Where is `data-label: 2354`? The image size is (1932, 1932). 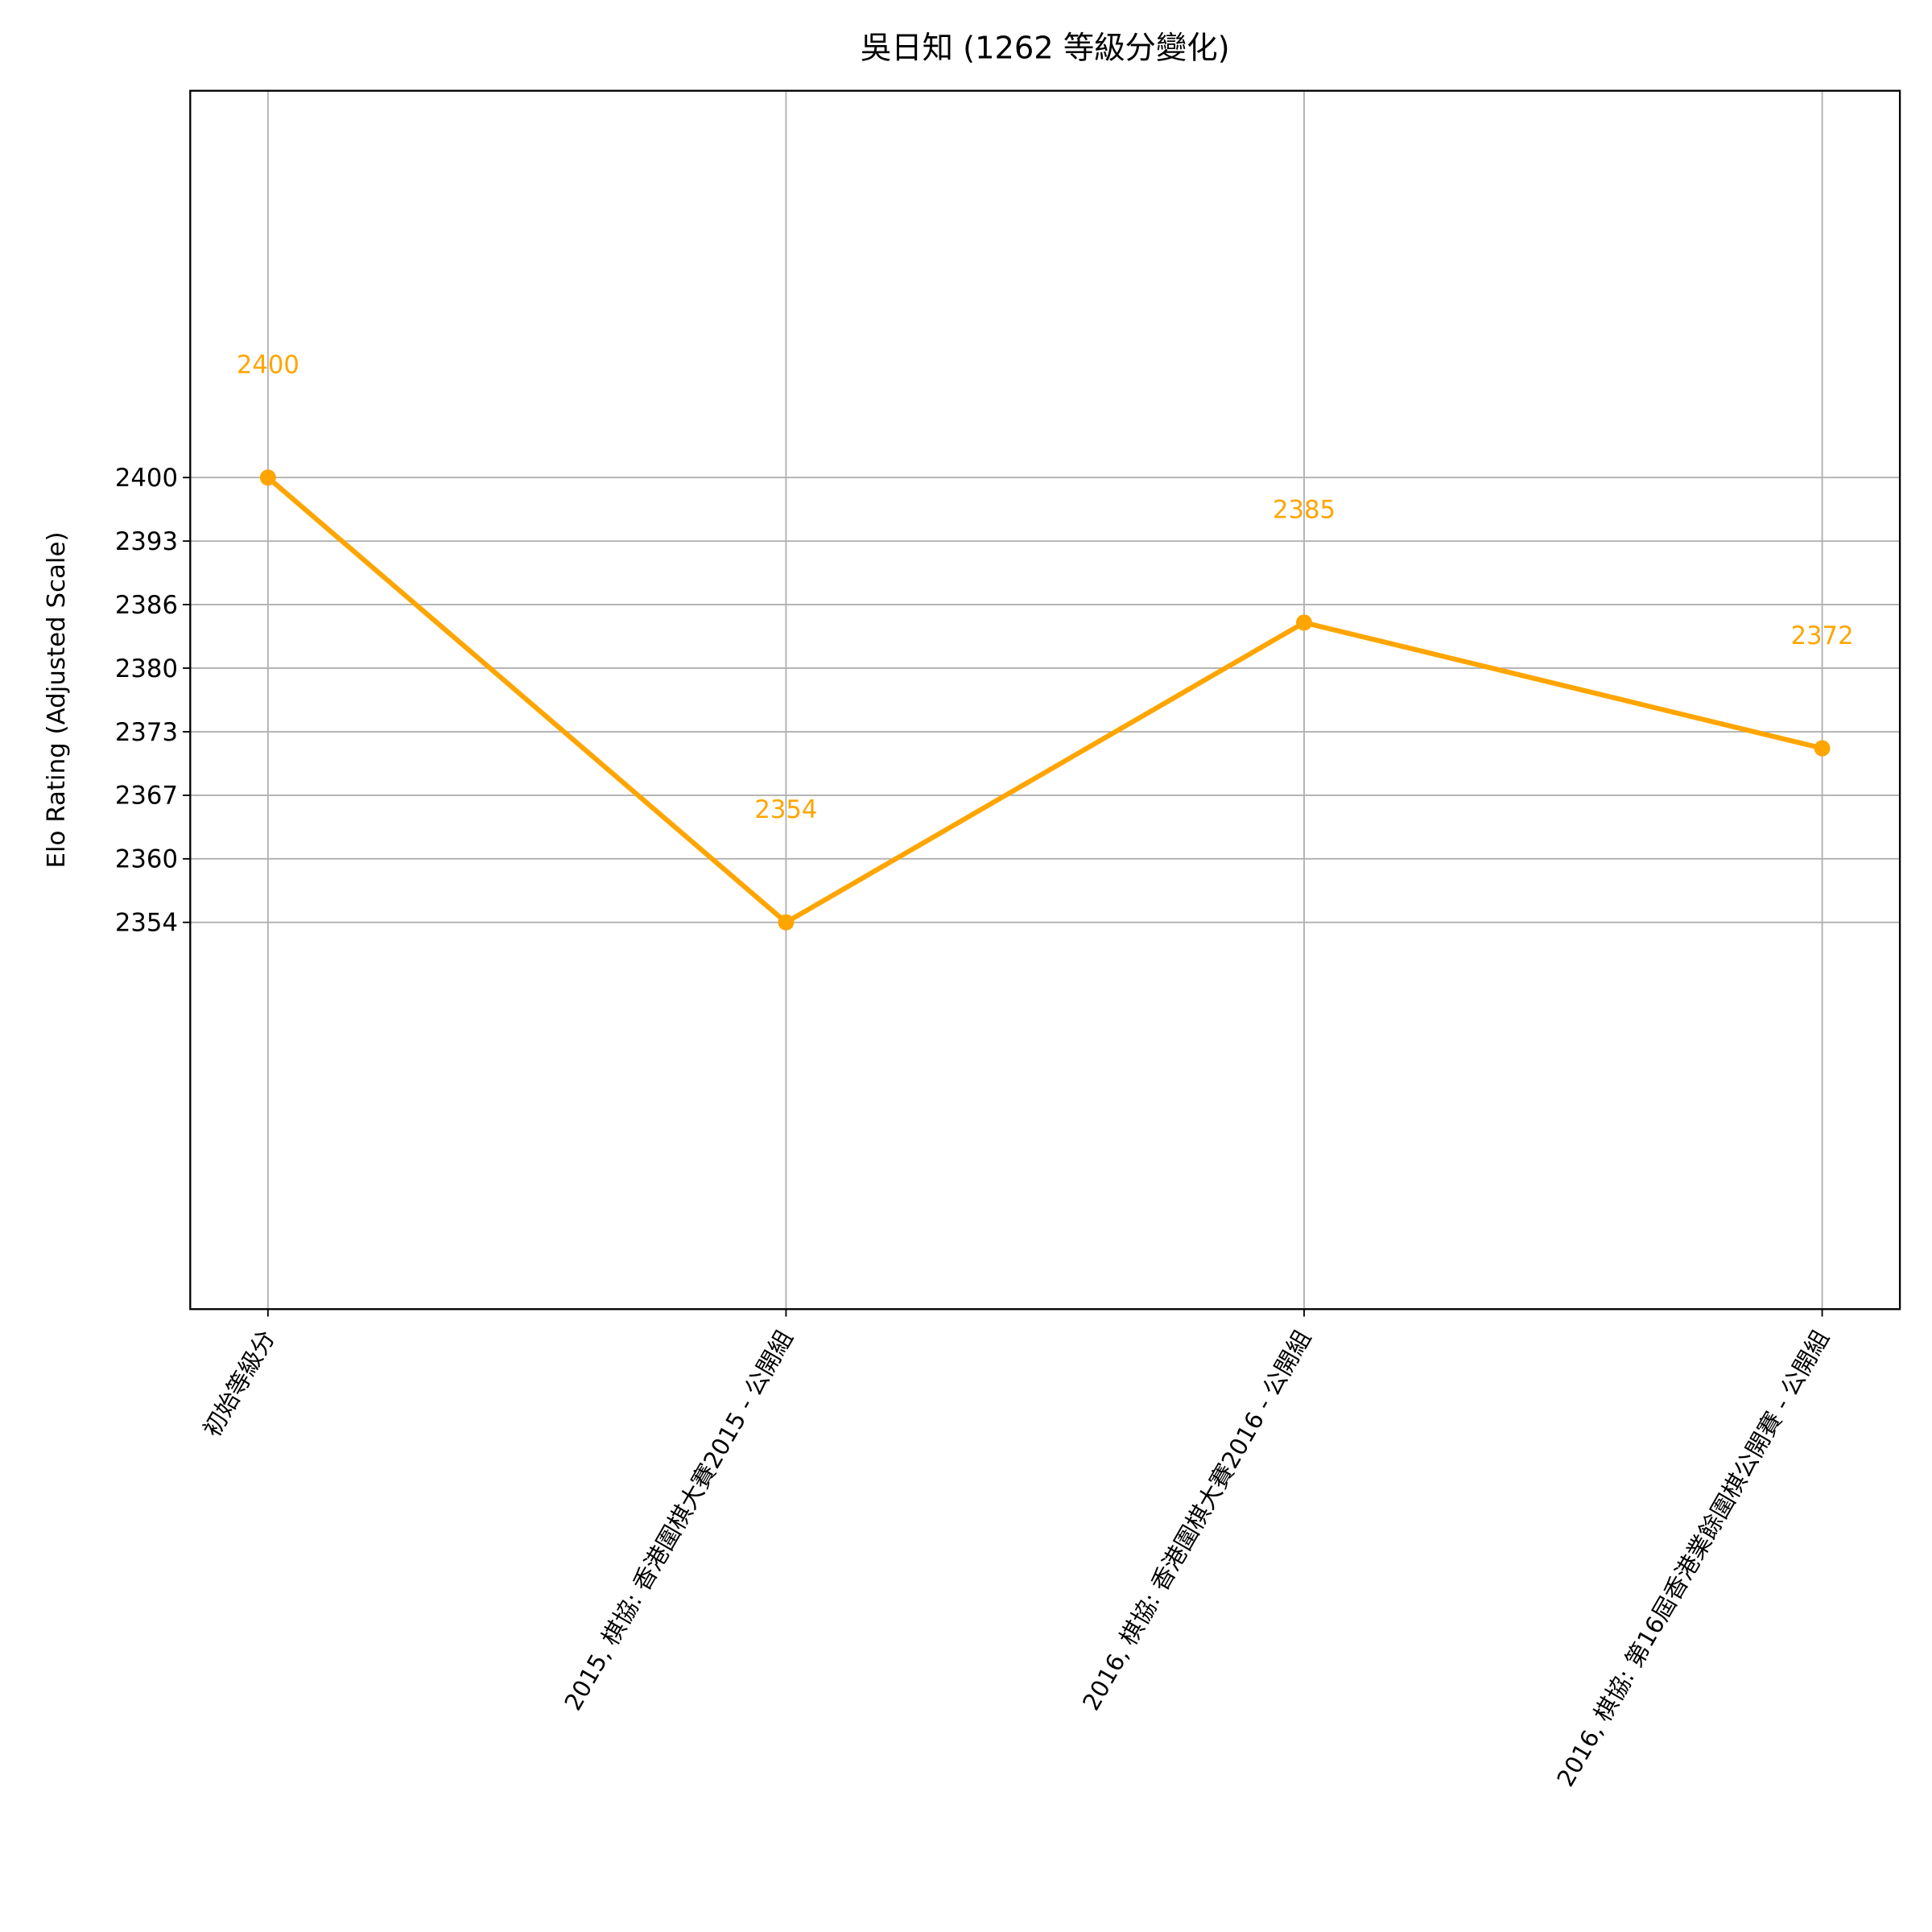
data-label: 2354 is located at coordinates (785, 809).